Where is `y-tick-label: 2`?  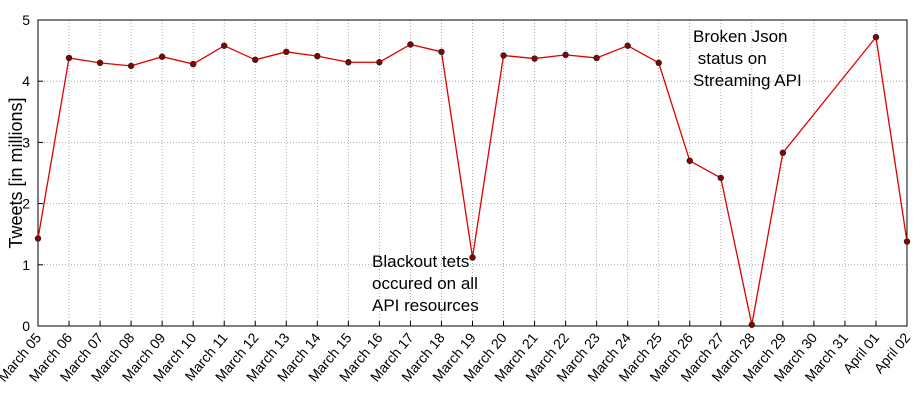 y-tick-label: 2 is located at coordinates (26, 204).